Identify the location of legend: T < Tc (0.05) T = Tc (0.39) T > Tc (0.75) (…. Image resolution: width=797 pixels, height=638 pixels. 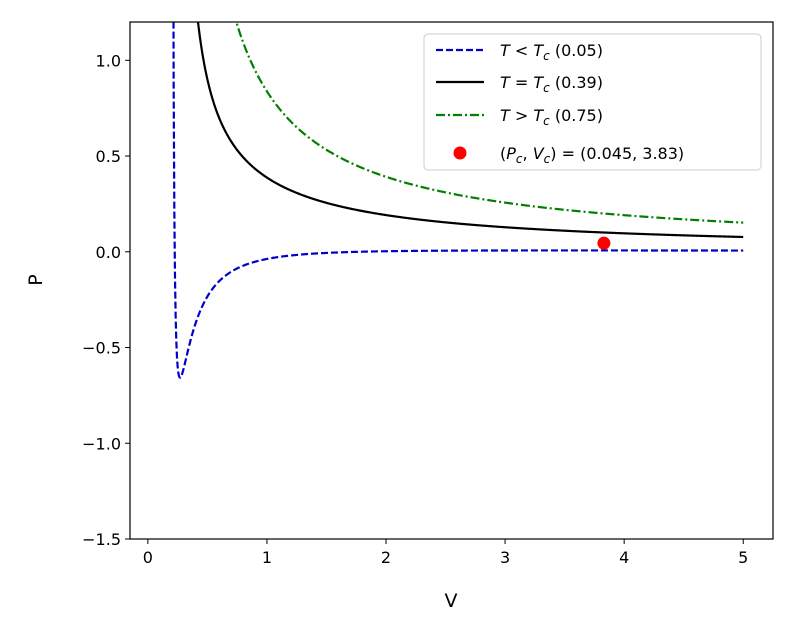
(592, 102).